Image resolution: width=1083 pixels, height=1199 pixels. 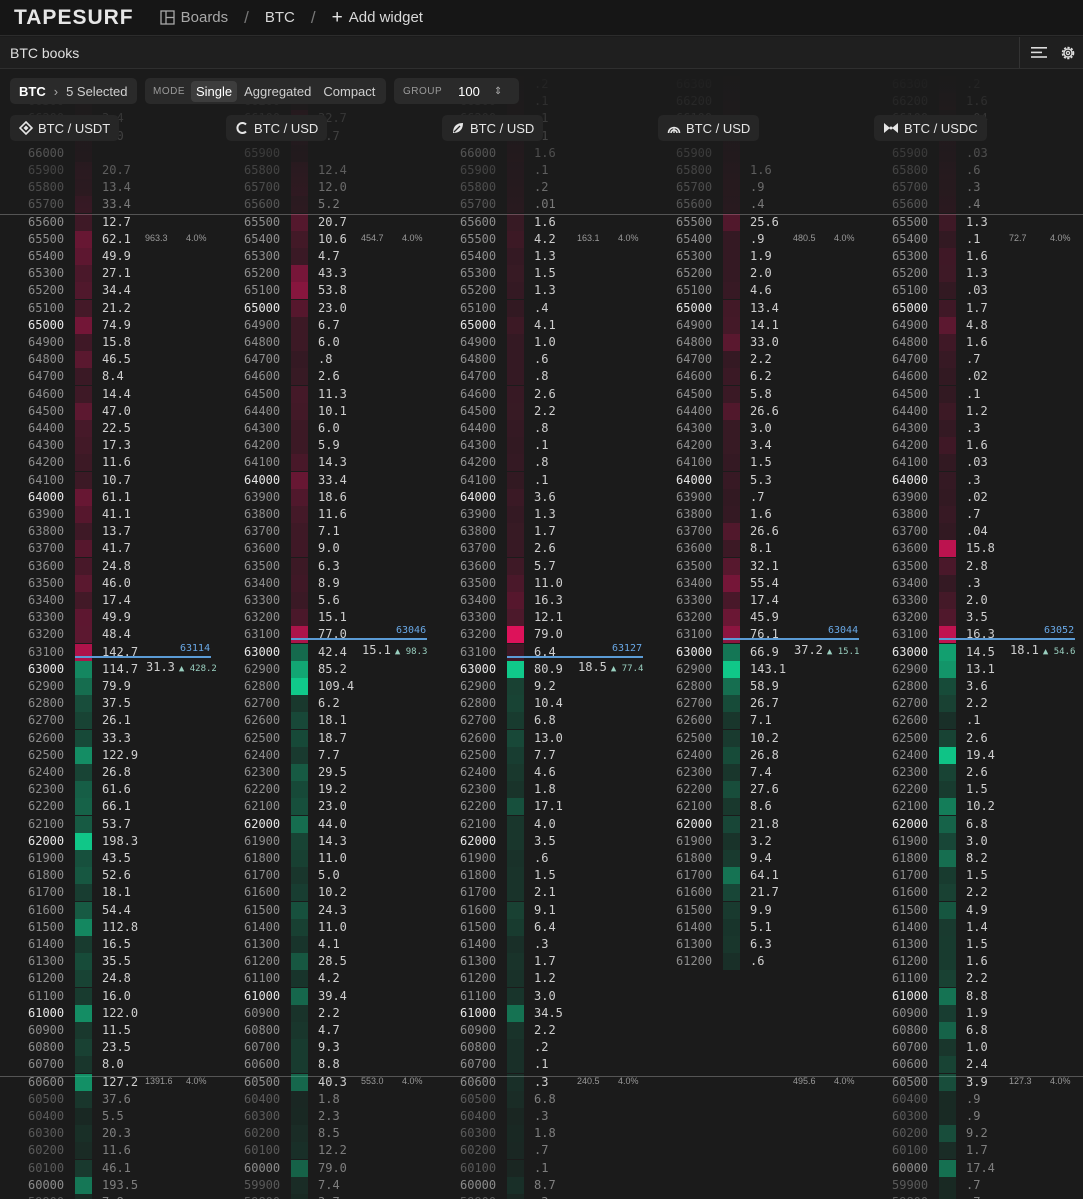 I want to click on book-level-row: 64300 .3, so click(x=972, y=428).